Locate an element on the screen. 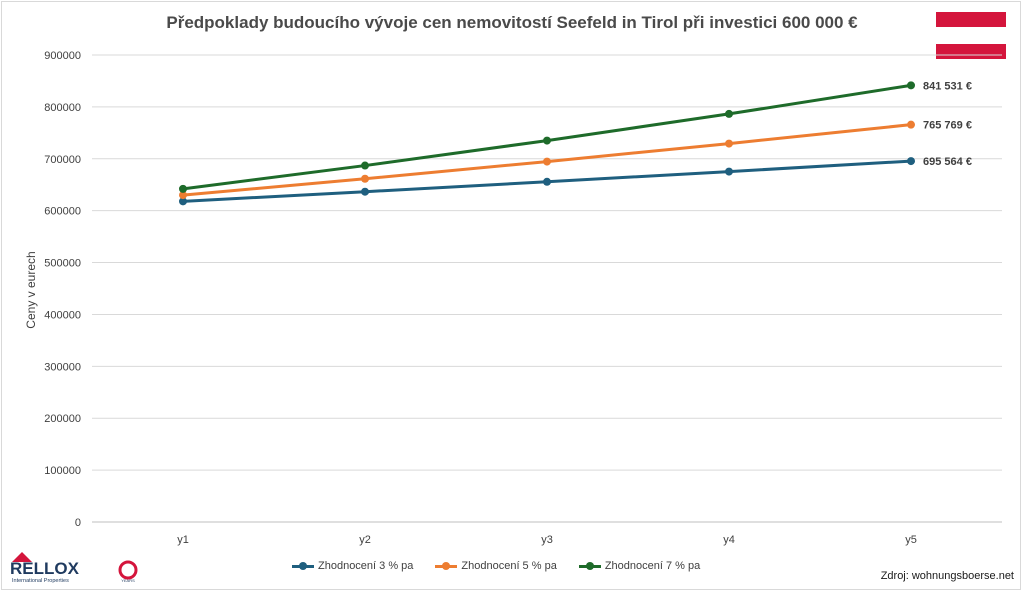 Image resolution: width=1024 pixels, height=593 pixels. y-tick-label: 0 is located at coordinates (78, 523).